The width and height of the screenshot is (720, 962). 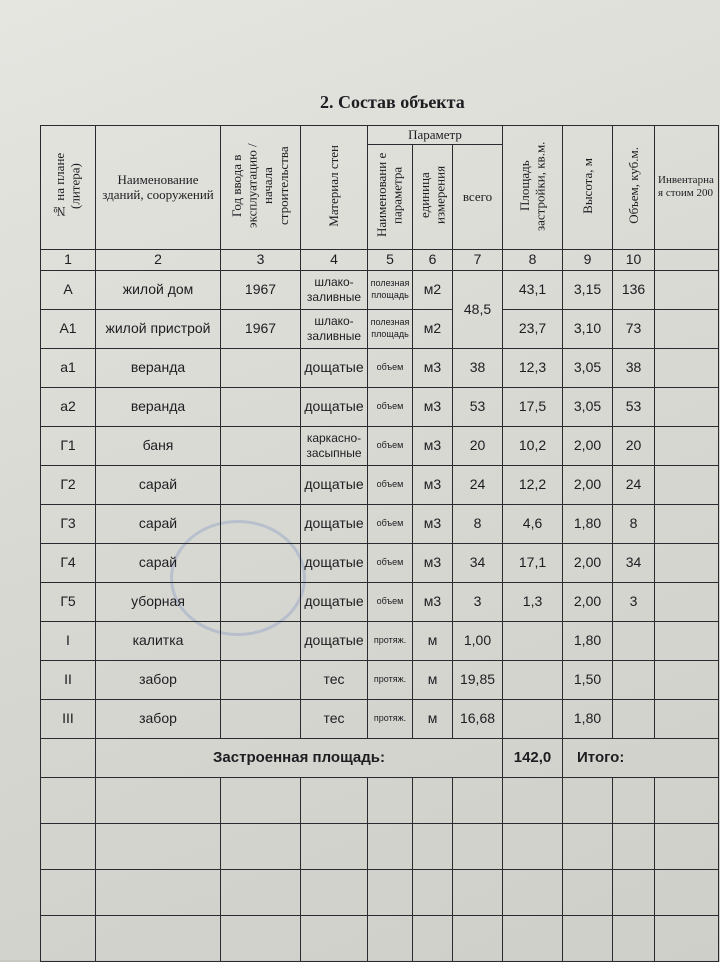 I want to click on cell-unit: м2, so click(x=432, y=289).